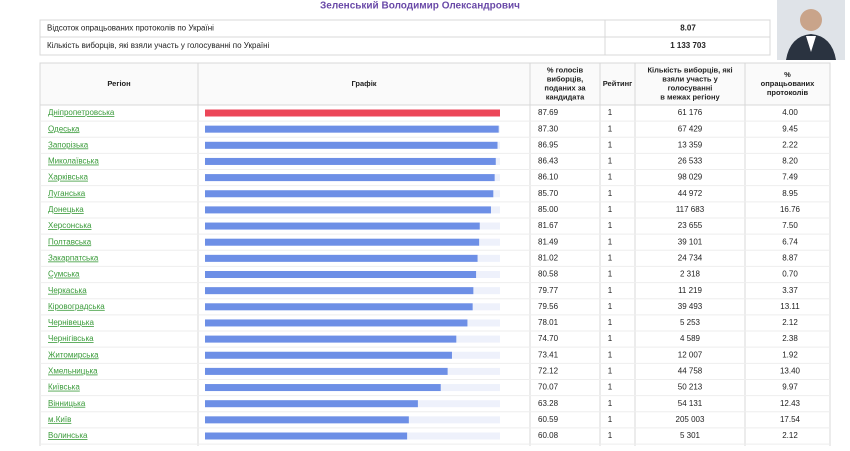  Describe the element at coordinates (67, 290) in the screenshot. I see `region-link: Черкаська` at that location.